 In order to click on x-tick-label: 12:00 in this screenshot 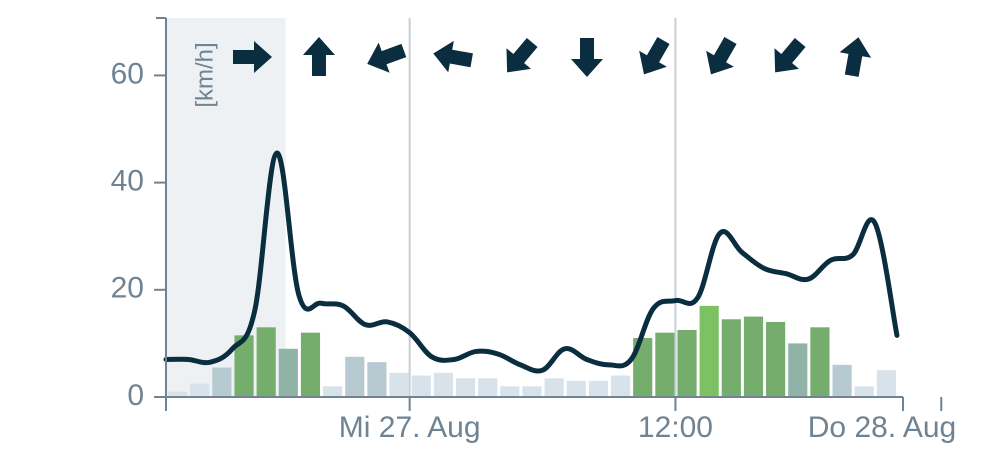, I will do `click(675, 427)`.